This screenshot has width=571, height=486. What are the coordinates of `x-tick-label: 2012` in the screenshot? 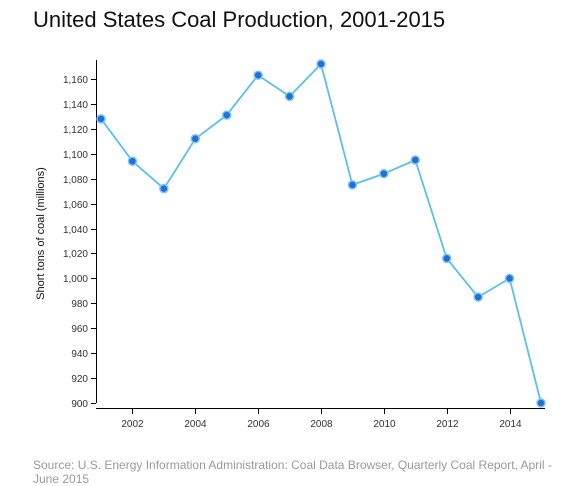 It's located at (447, 424).